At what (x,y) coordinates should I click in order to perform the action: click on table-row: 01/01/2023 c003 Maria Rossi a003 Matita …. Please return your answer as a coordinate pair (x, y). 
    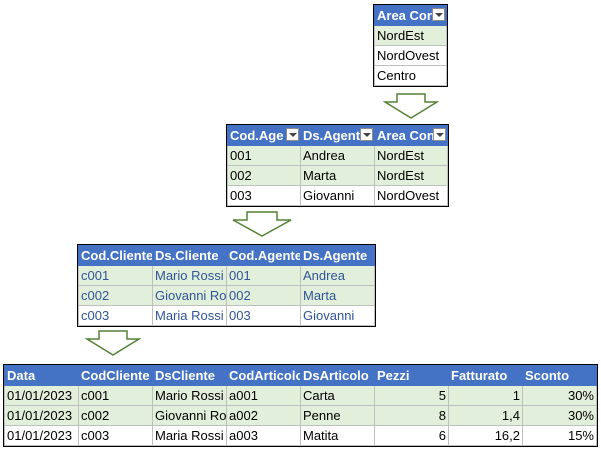
    Looking at the image, I should click on (300, 435).